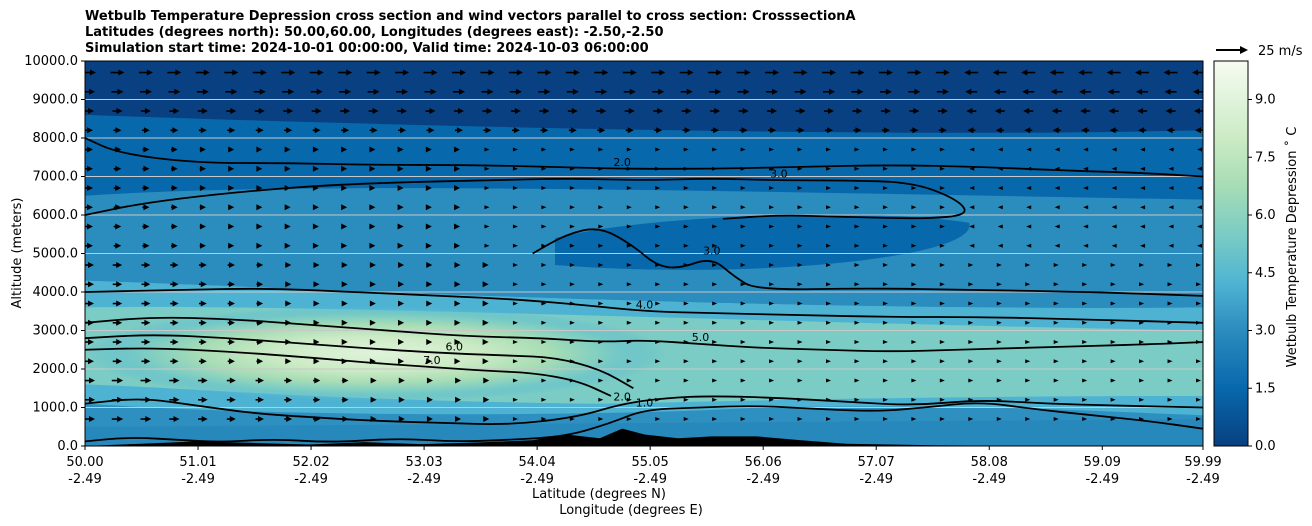  I want to click on x-tick-label-lat: 53.03, so click(423, 462).